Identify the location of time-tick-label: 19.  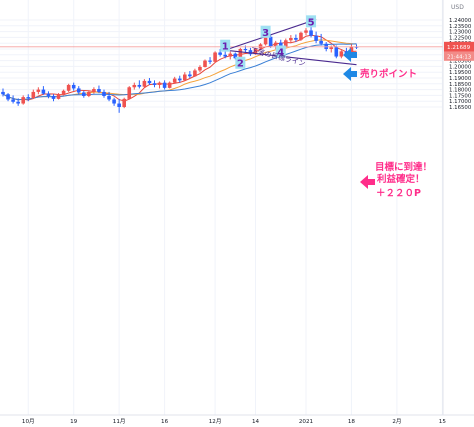
(74, 422).